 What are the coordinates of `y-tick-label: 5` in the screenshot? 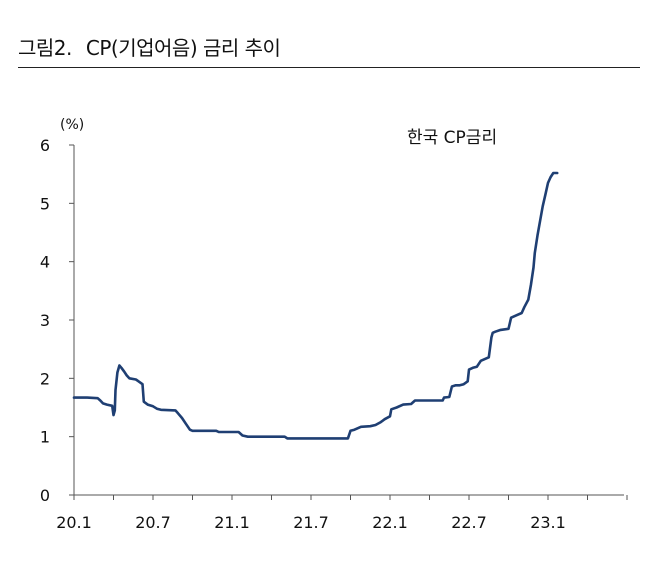 It's located at (45, 203).